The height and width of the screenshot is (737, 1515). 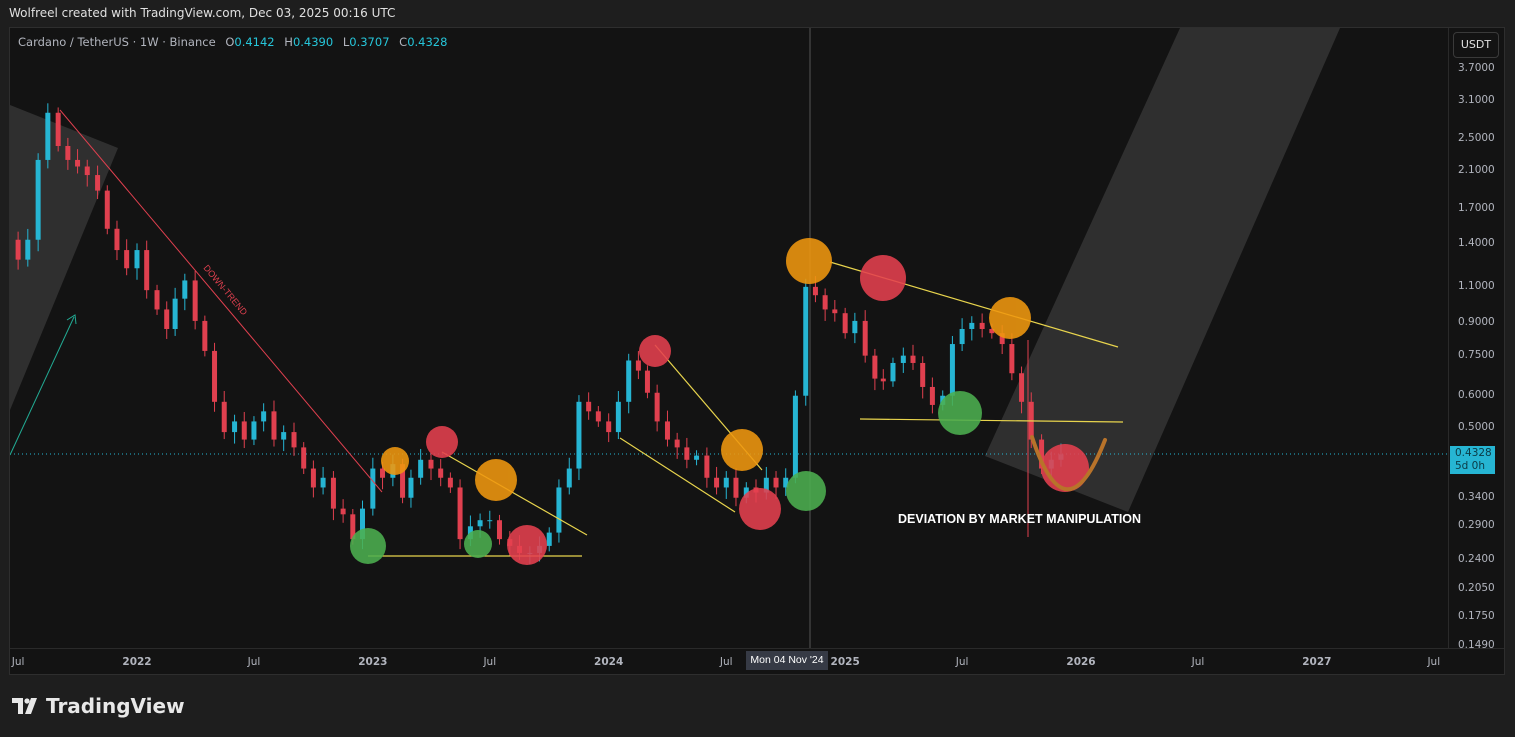 I want to click on price-tick: 0.1750, so click(x=1476, y=616).